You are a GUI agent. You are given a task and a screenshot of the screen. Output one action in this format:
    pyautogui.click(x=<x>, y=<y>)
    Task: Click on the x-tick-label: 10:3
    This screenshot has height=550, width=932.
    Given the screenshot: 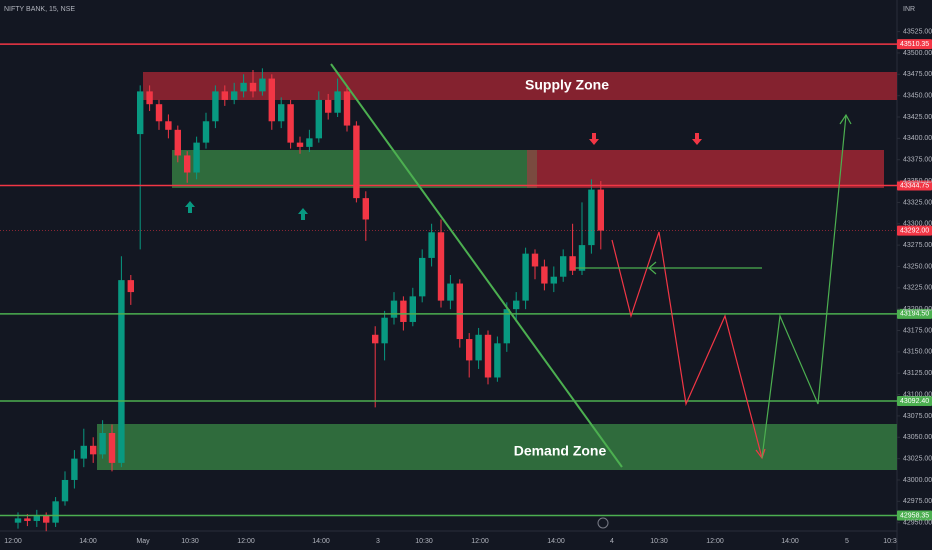 What is the action you would take?
    pyautogui.click(x=890, y=541)
    